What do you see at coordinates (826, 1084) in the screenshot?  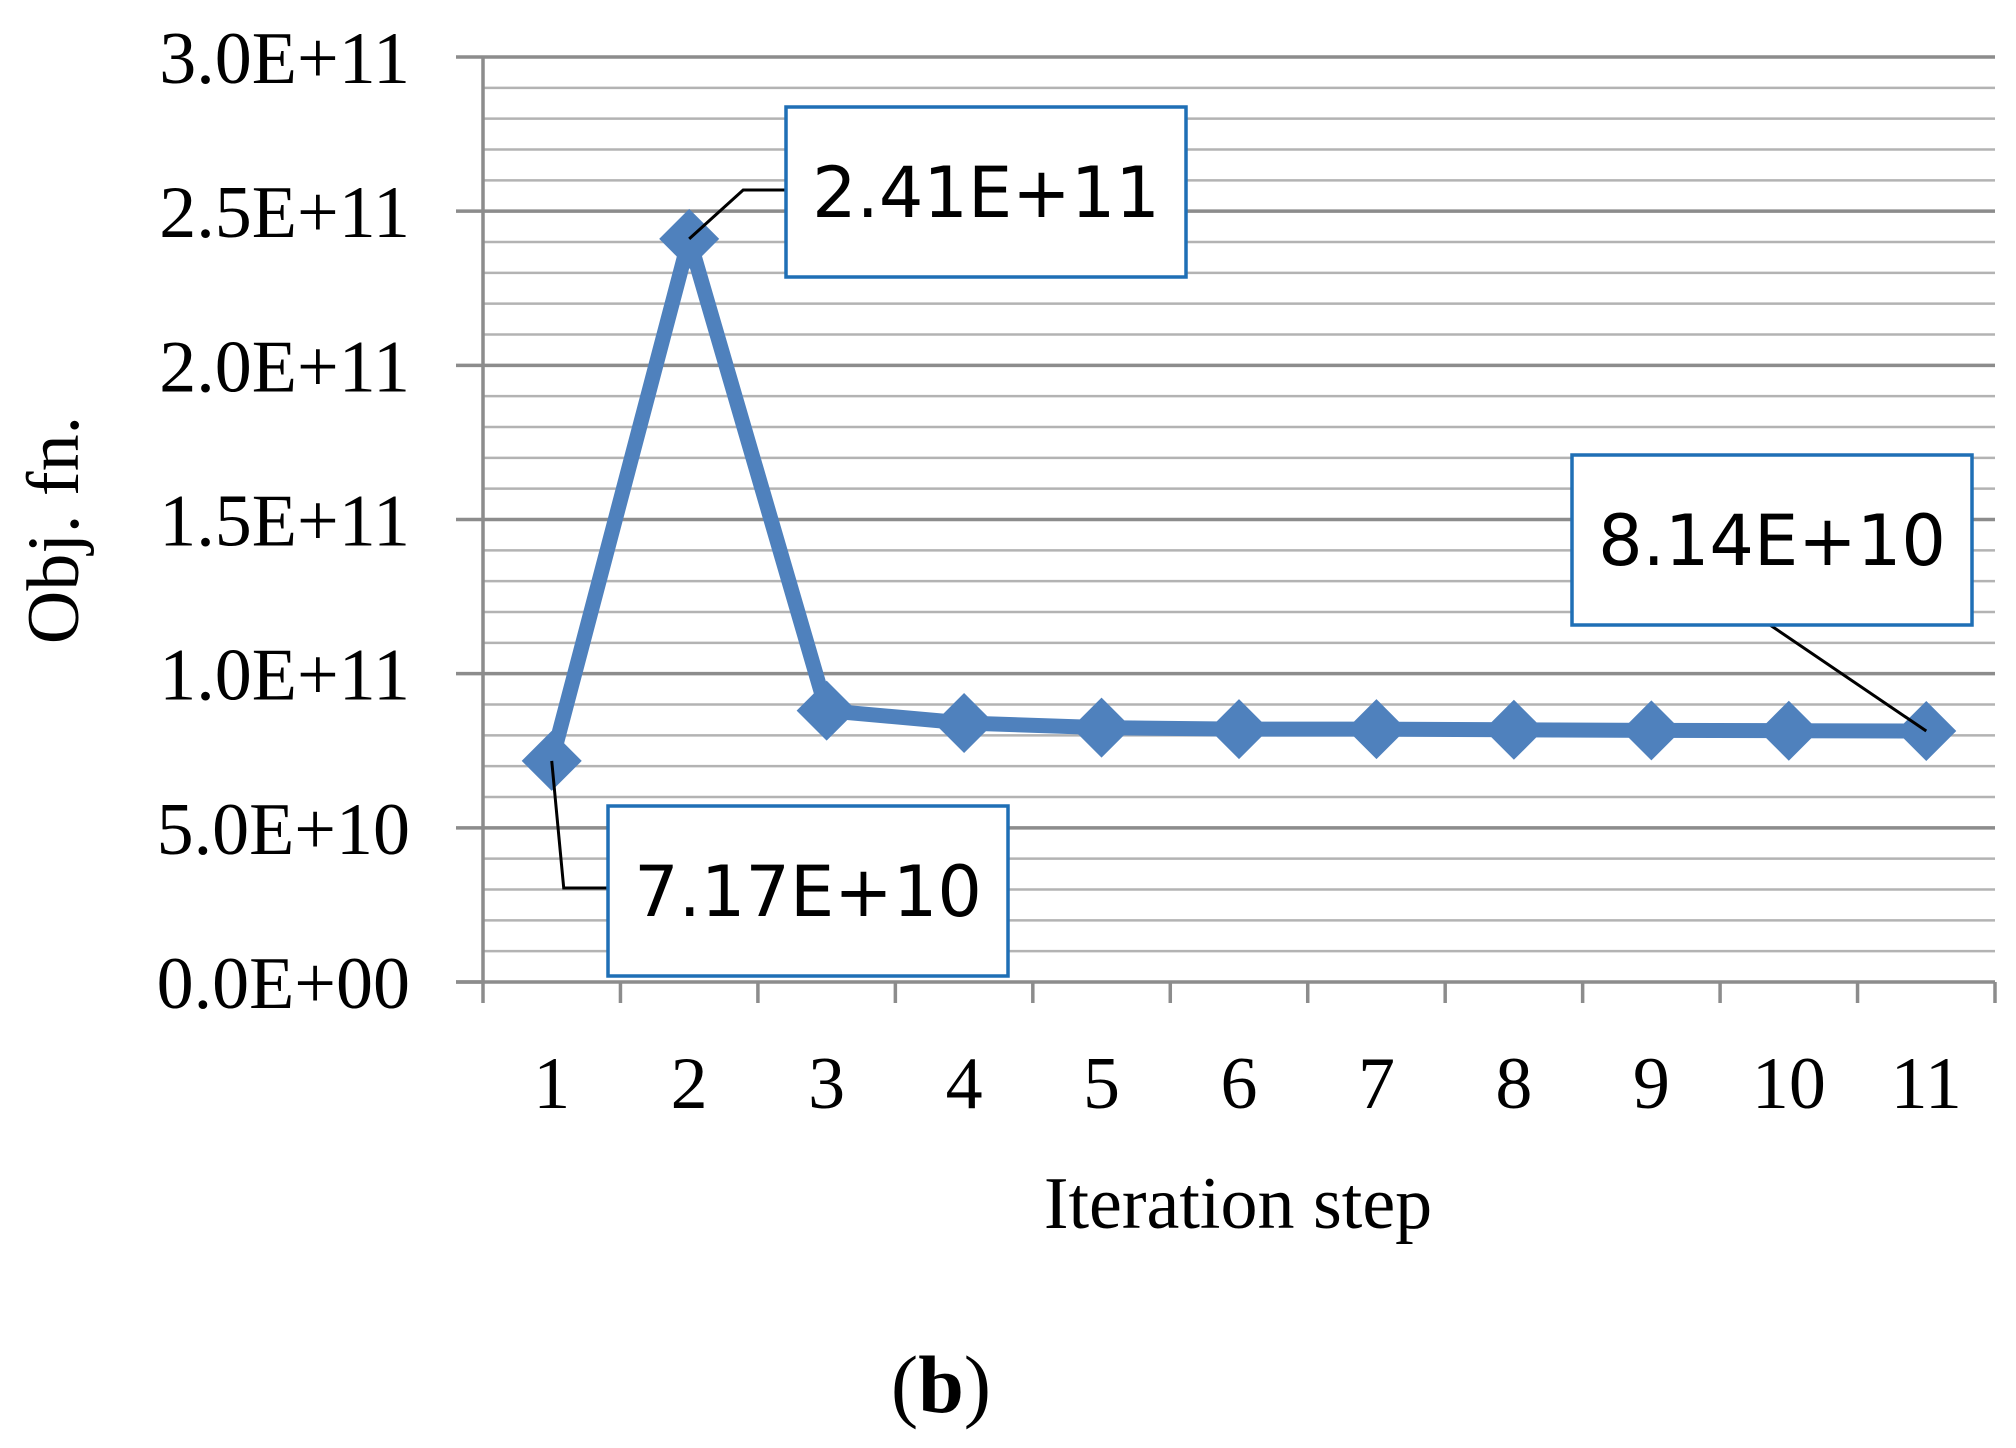 I see `x-tick-label: 3` at bounding box center [826, 1084].